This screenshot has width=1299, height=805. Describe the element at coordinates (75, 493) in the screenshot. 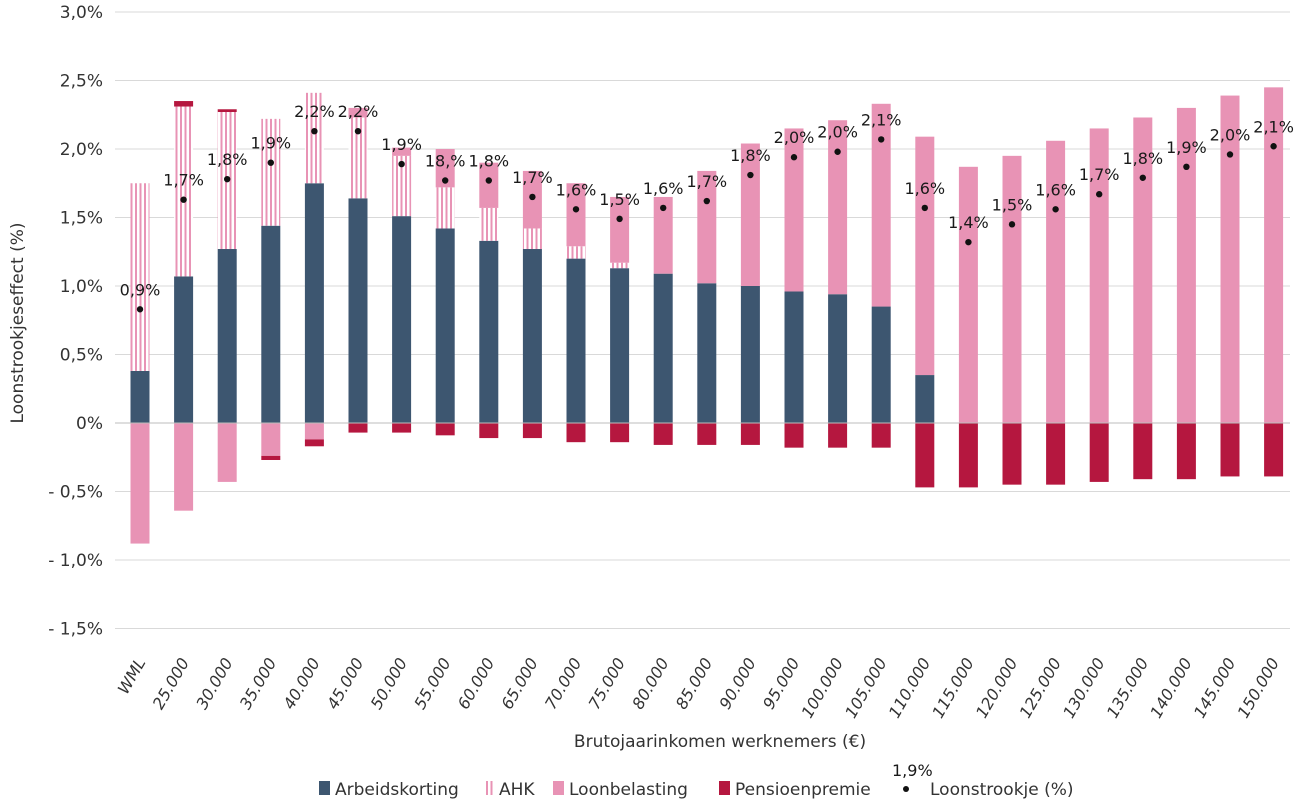

I see `y-tick-label: - 0,5%` at that location.